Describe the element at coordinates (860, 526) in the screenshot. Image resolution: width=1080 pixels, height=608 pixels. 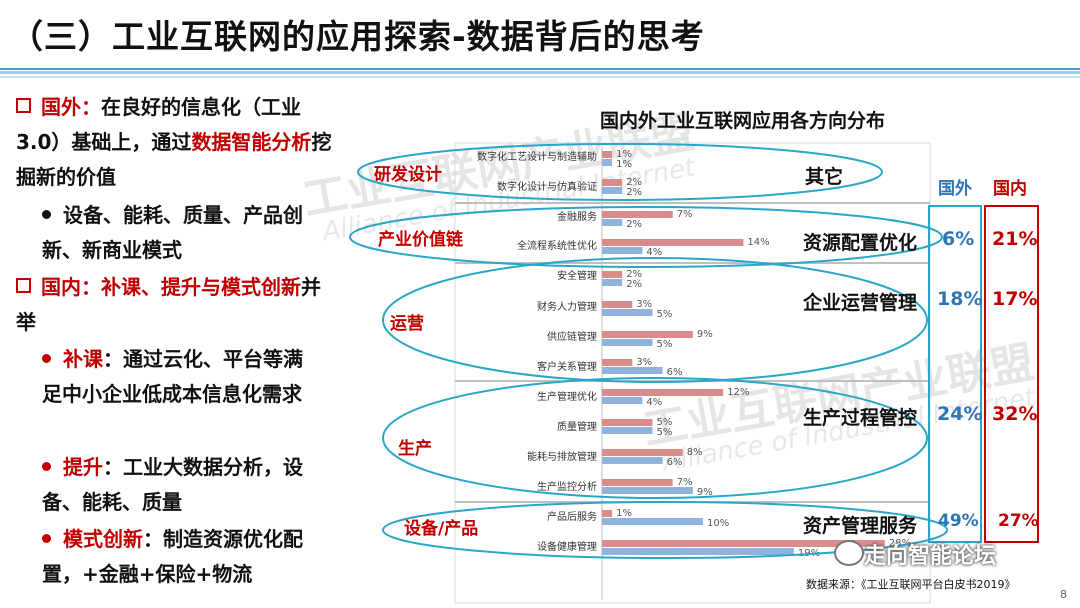
I see `agg-label-asset: 资产管理服务` at that location.